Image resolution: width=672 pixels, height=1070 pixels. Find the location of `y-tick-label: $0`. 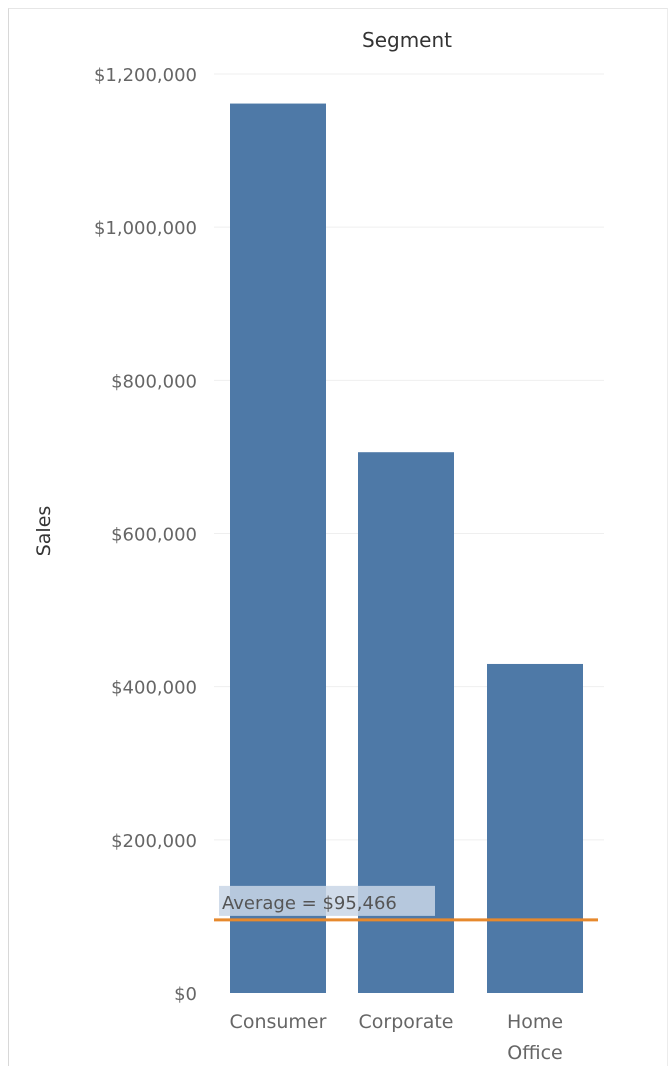

y-tick-label: $0 is located at coordinates (185, 994).